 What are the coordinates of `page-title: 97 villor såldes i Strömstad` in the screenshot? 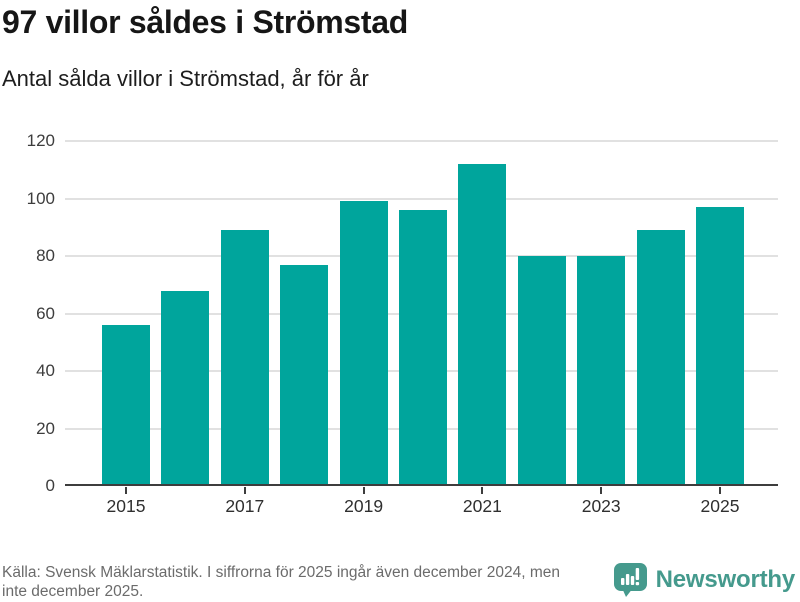 It's located at (205, 22).